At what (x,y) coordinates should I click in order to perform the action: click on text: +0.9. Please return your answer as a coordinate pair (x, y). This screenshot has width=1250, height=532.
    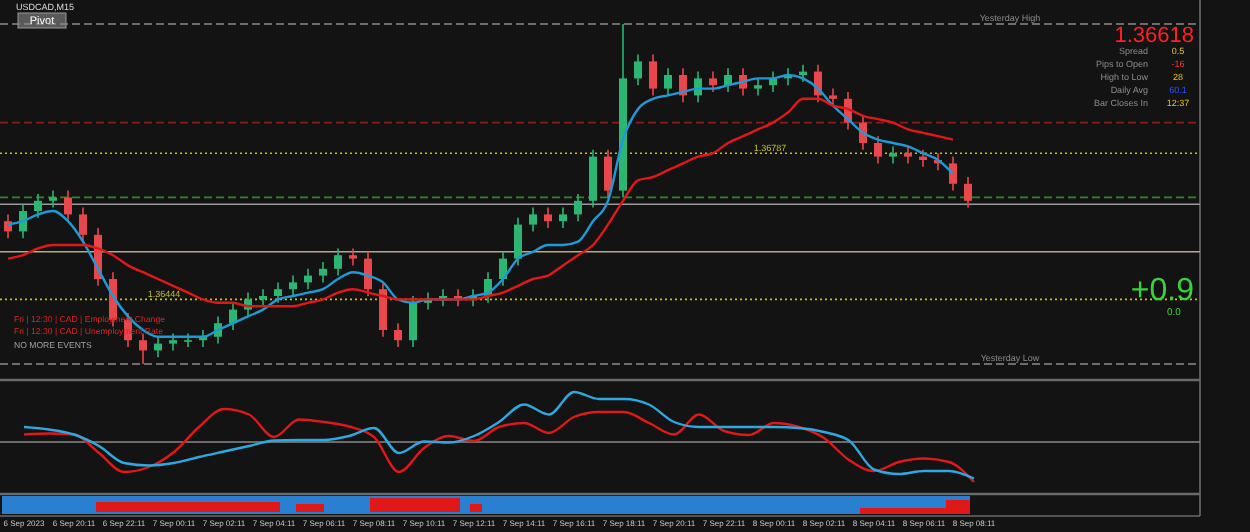
    Looking at the image, I should click on (1162, 291).